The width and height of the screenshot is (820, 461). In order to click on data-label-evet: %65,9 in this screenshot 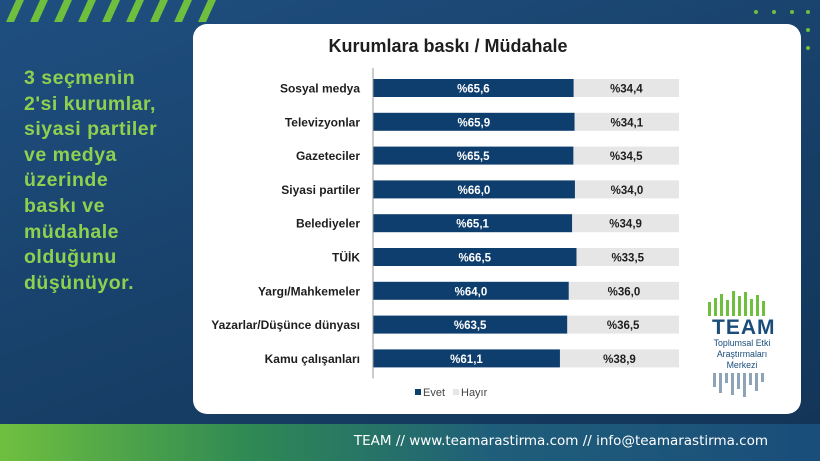, I will do `click(474, 123)`.